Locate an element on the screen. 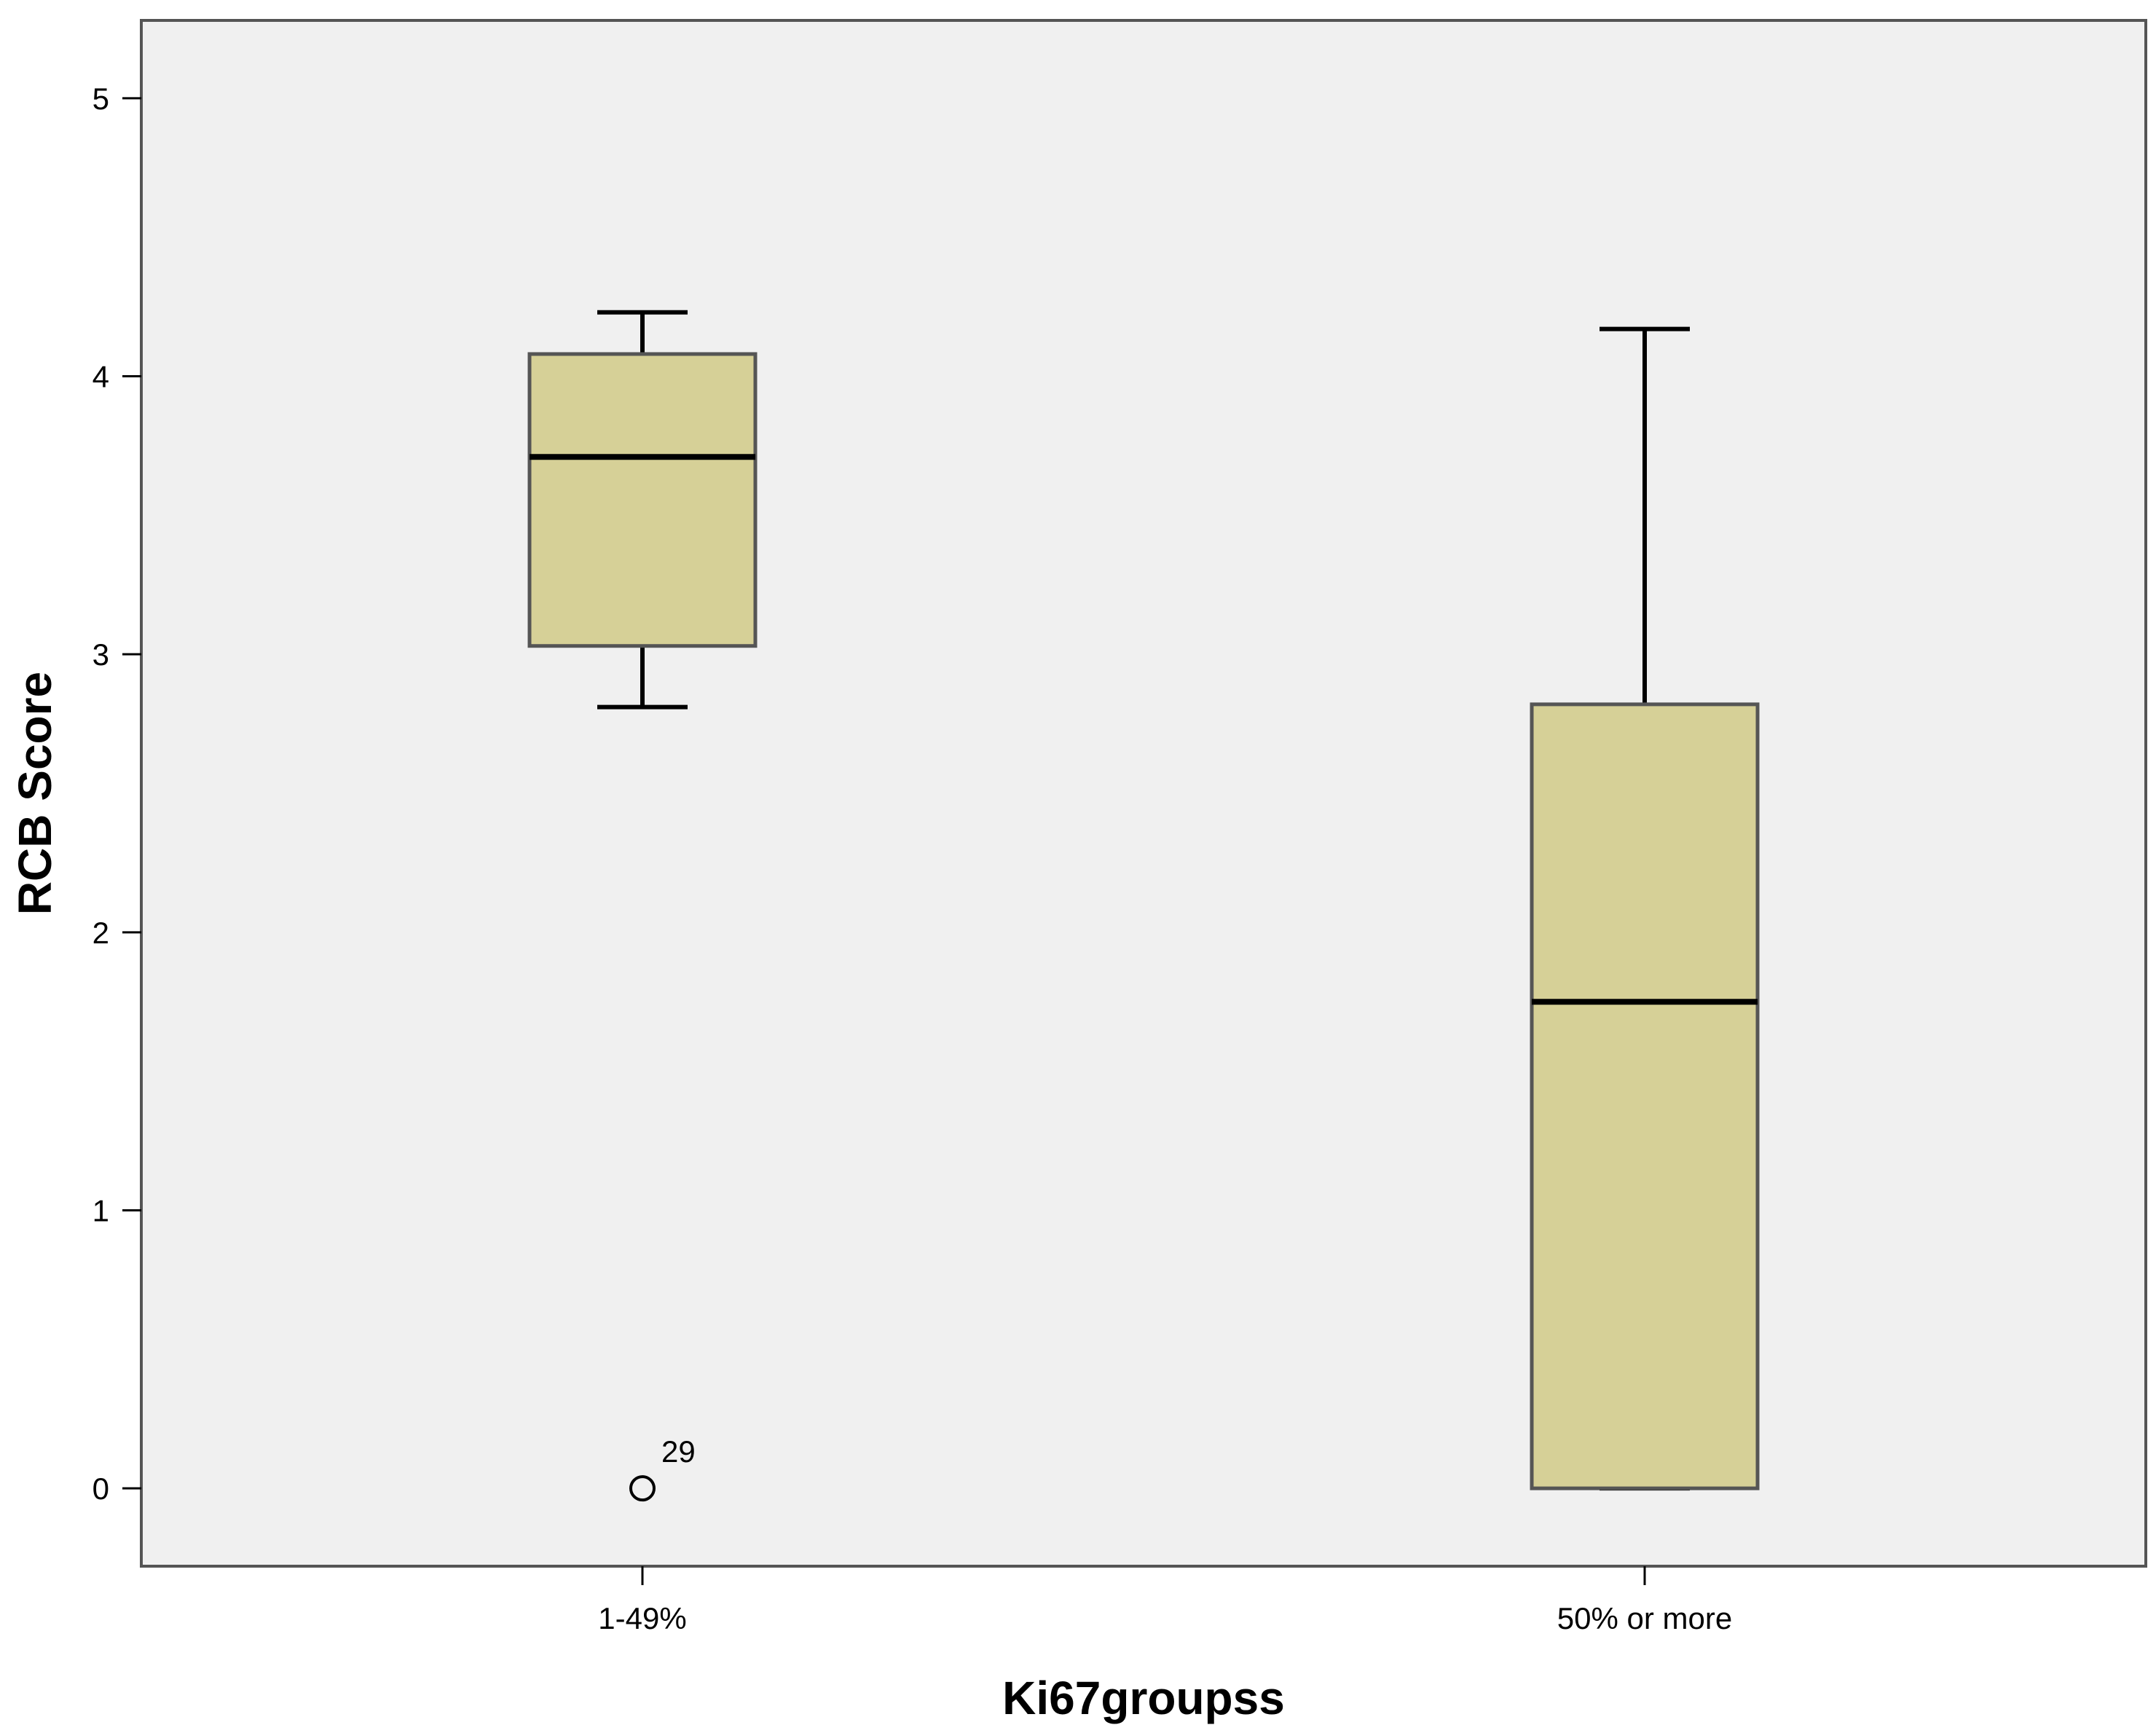  y-axis-title: RCB Score is located at coordinates (35, 793).